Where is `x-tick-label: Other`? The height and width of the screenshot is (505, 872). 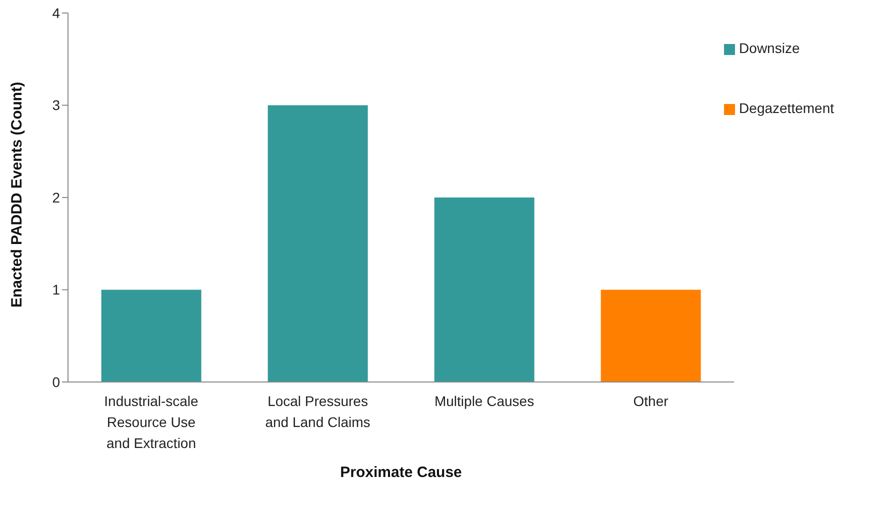
x-tick-label: Other is located at coordinates (651, 401).